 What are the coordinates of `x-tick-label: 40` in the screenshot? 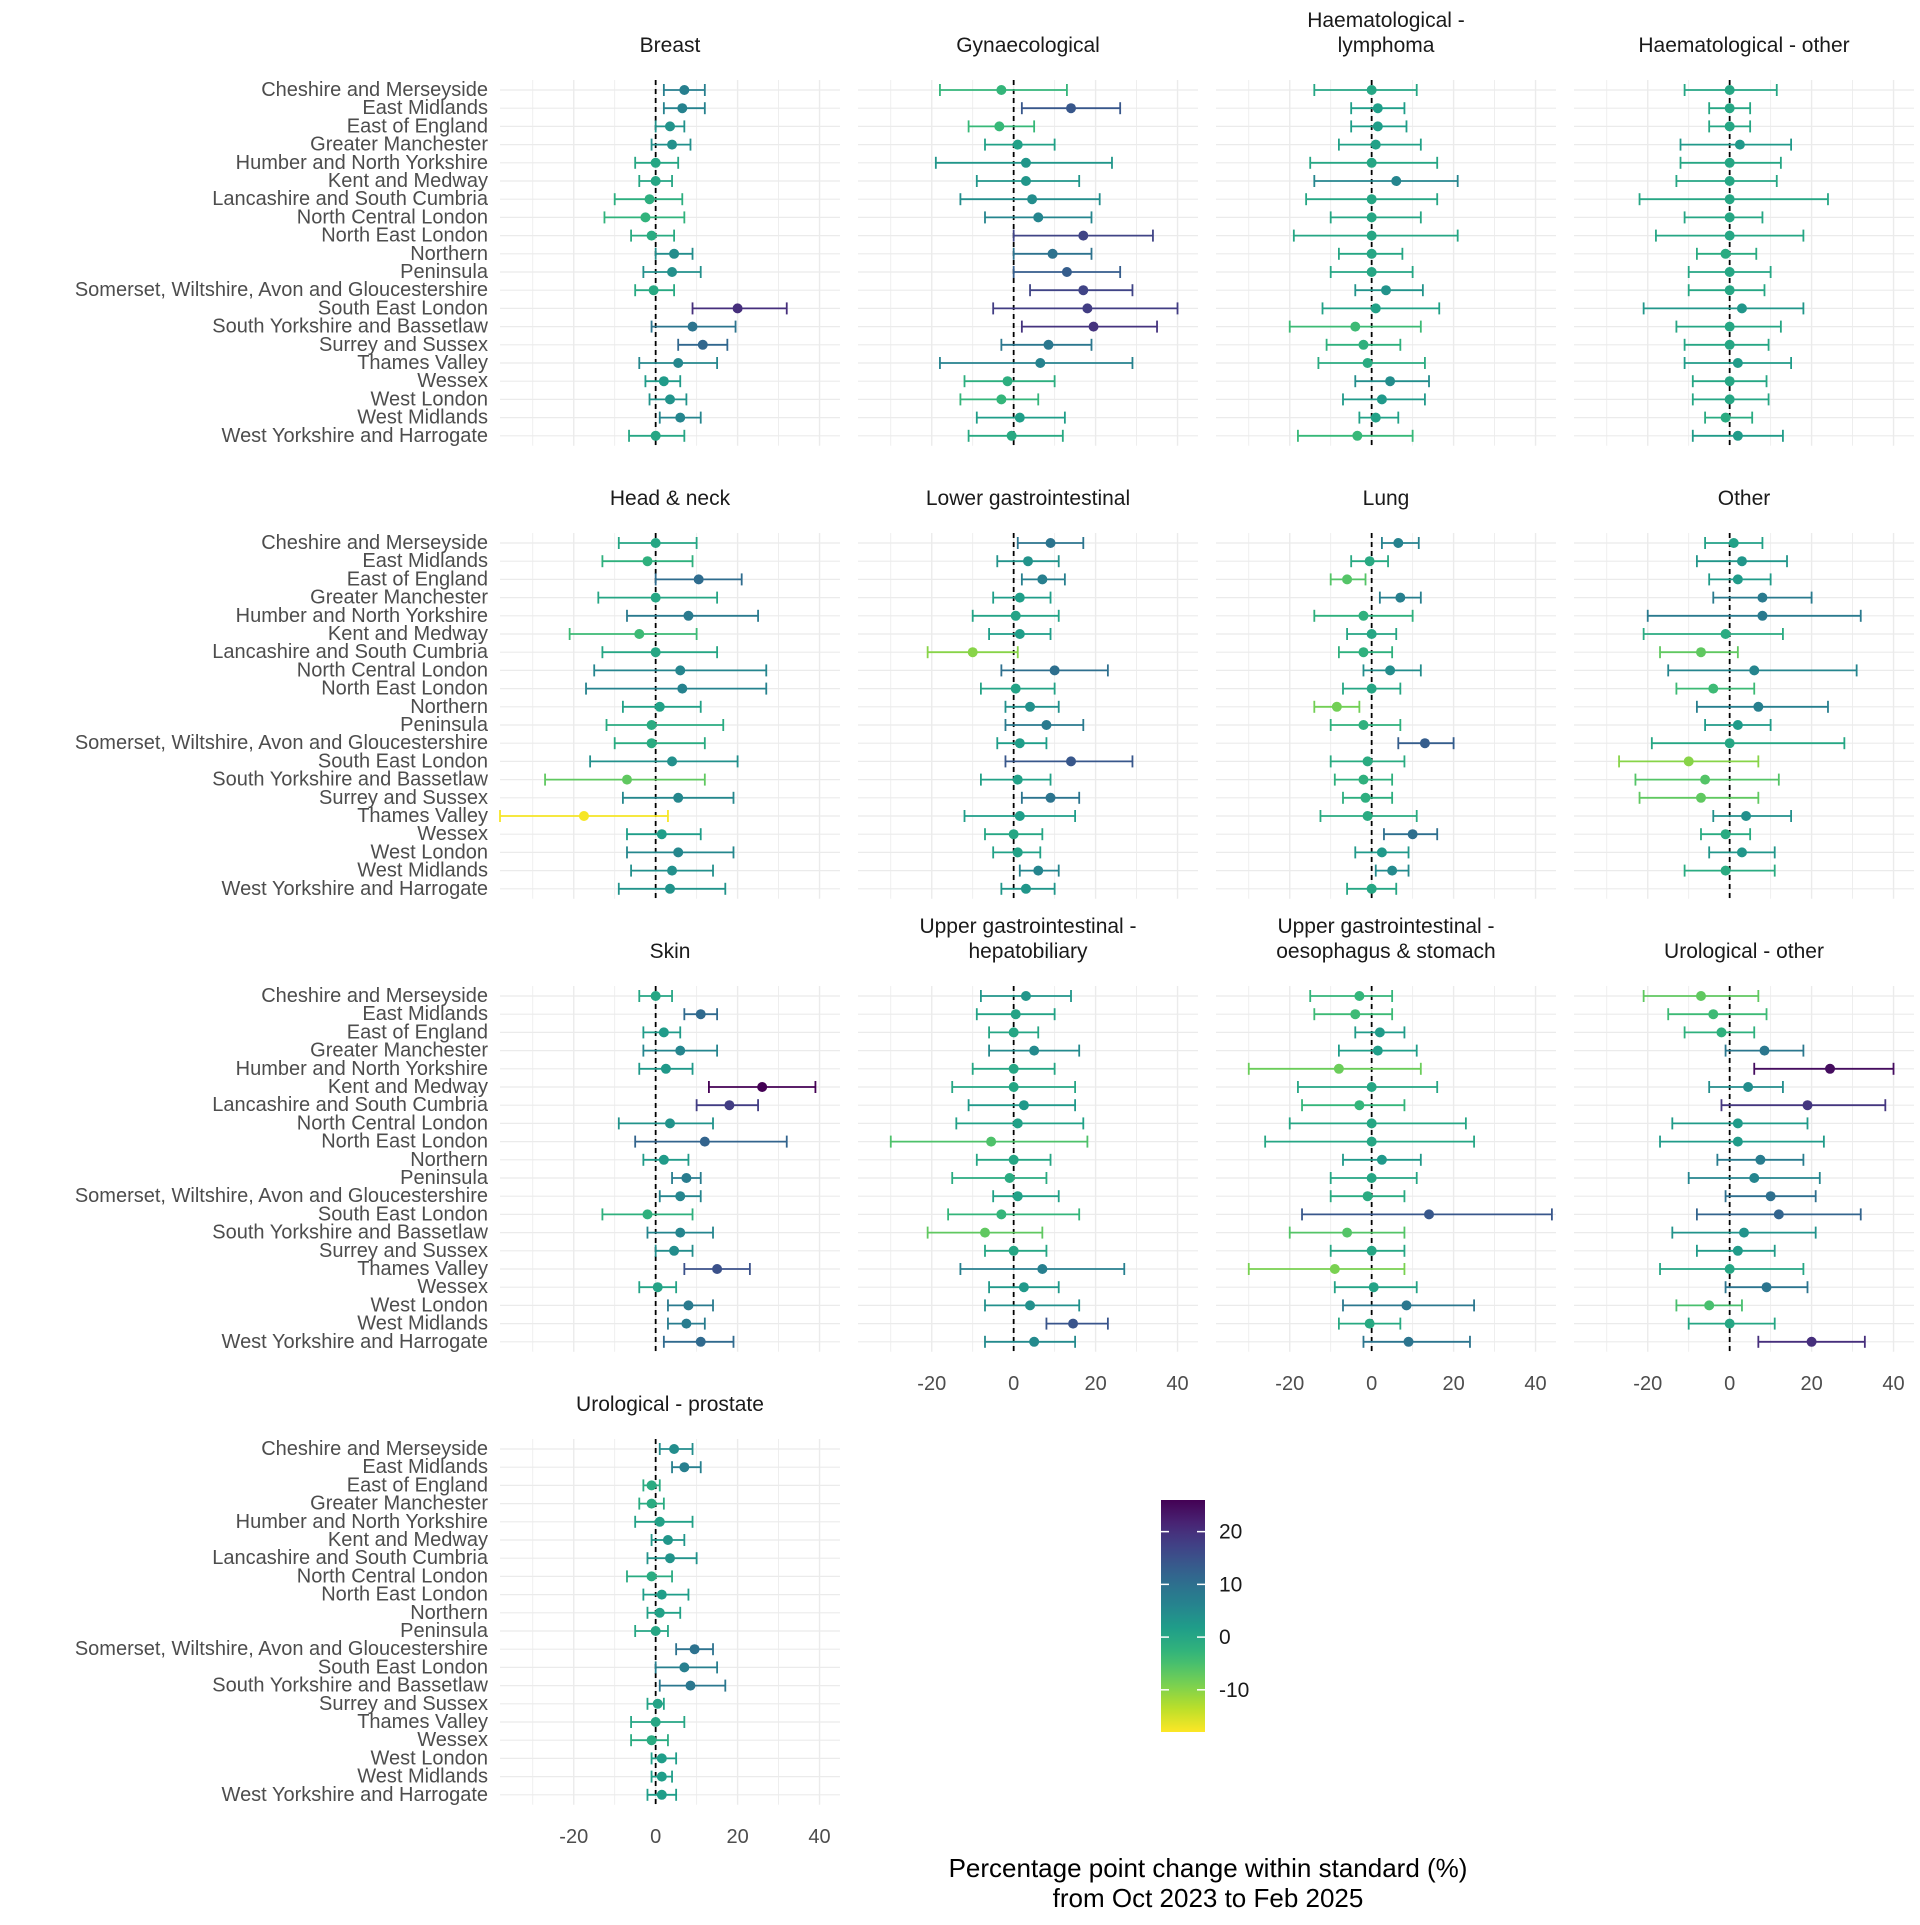 It's located at (1177, 1384).